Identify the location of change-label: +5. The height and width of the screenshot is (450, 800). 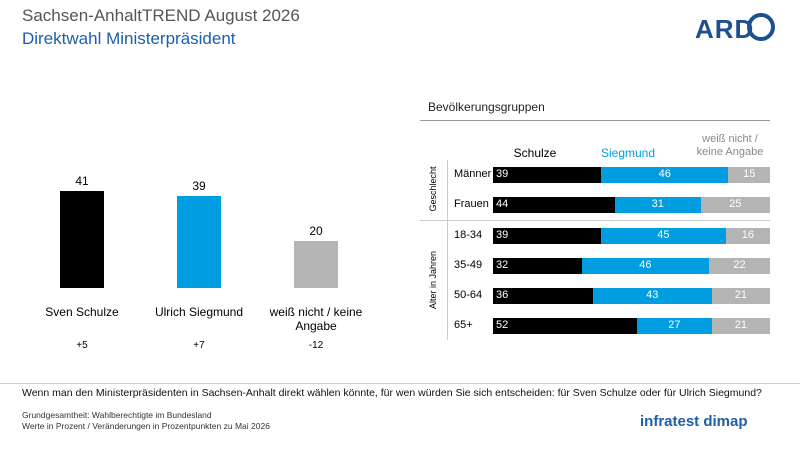
(82, 345).